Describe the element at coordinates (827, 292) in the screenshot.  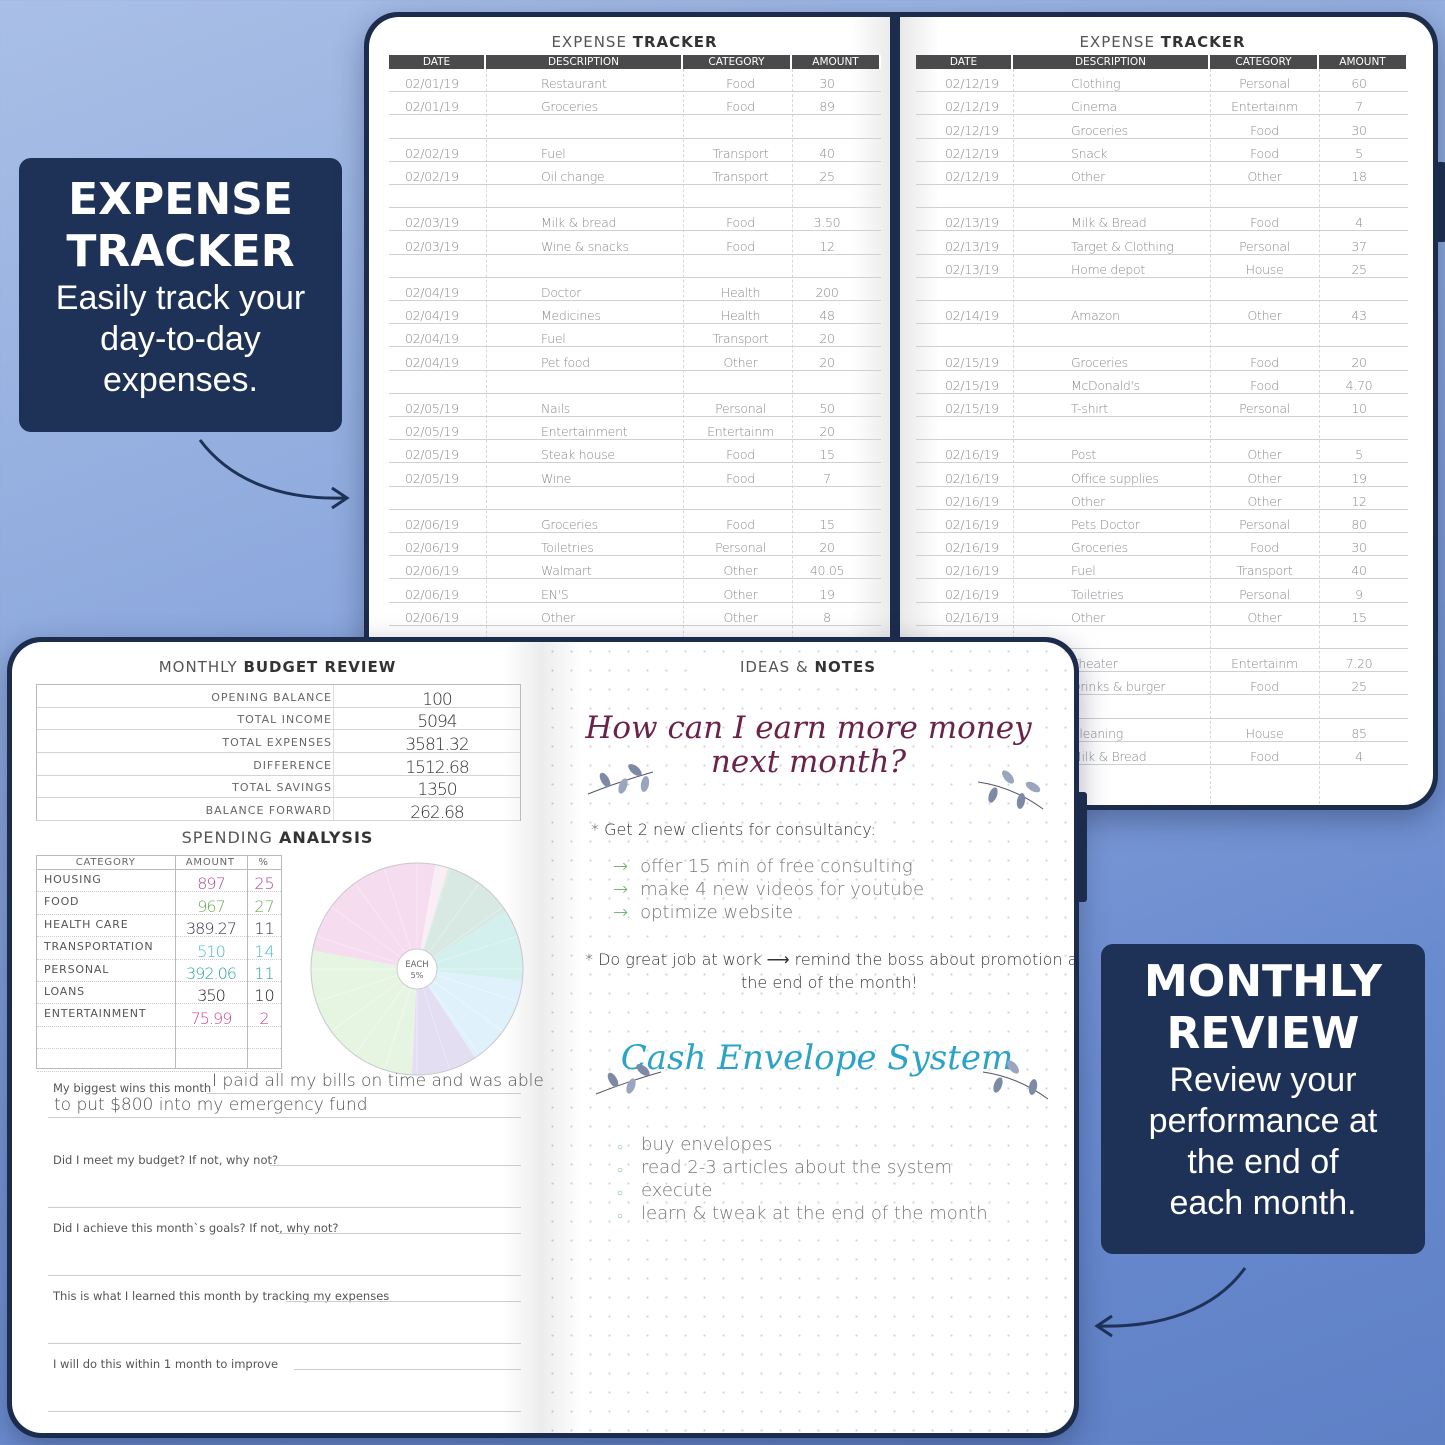
I see `amount-cell: 200` at that location.